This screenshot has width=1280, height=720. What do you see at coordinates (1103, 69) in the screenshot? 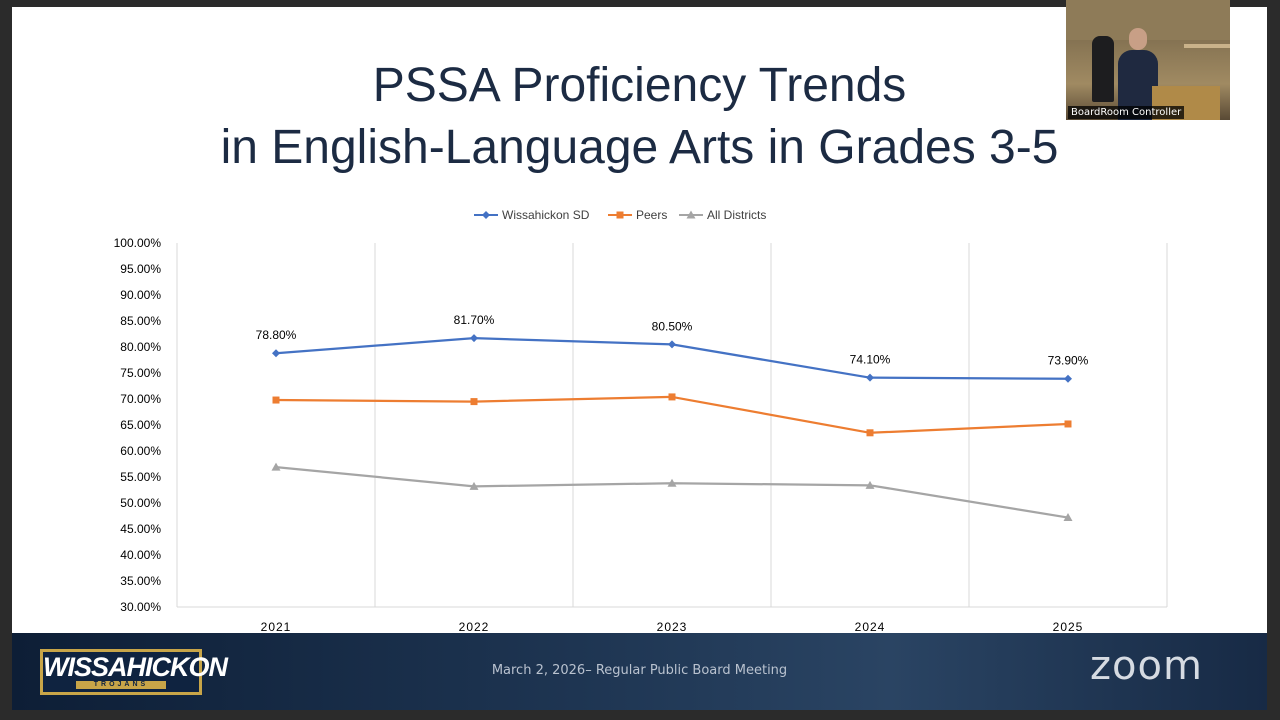
I see `video-coat` at bounding box center [1103, 69].